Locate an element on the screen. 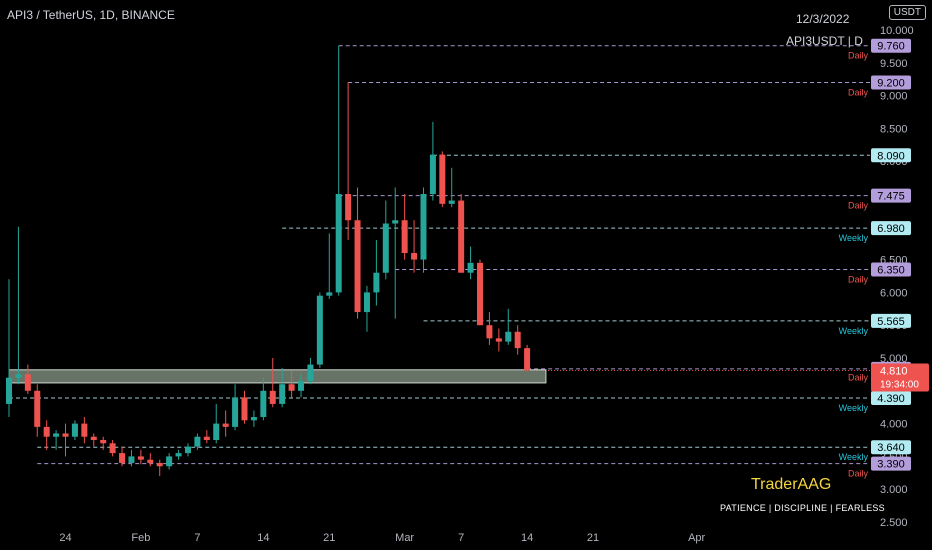  level-tag-label: 9.200 is located at coordinates (891, 83).